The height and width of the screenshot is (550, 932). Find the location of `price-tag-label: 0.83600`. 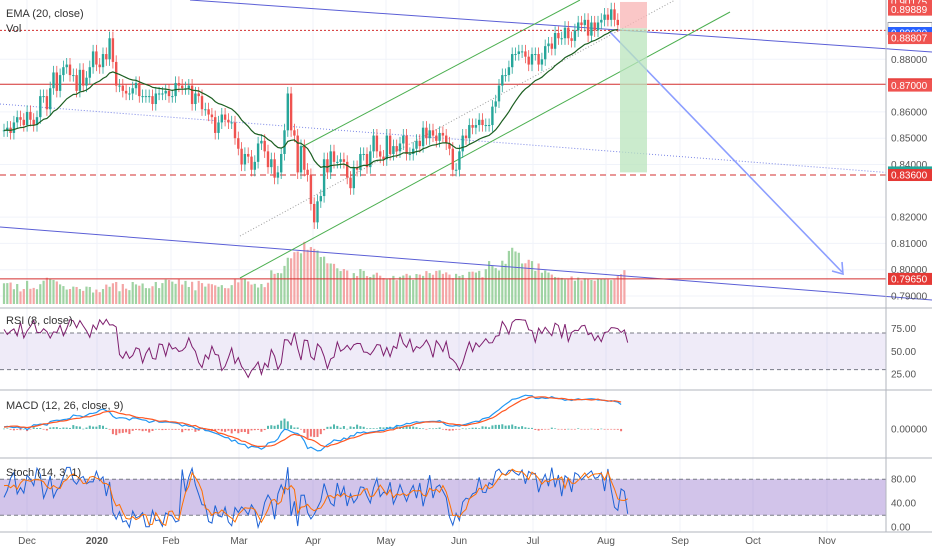

price-tag-label: 0.83600 is located at coordinates (909, 176).